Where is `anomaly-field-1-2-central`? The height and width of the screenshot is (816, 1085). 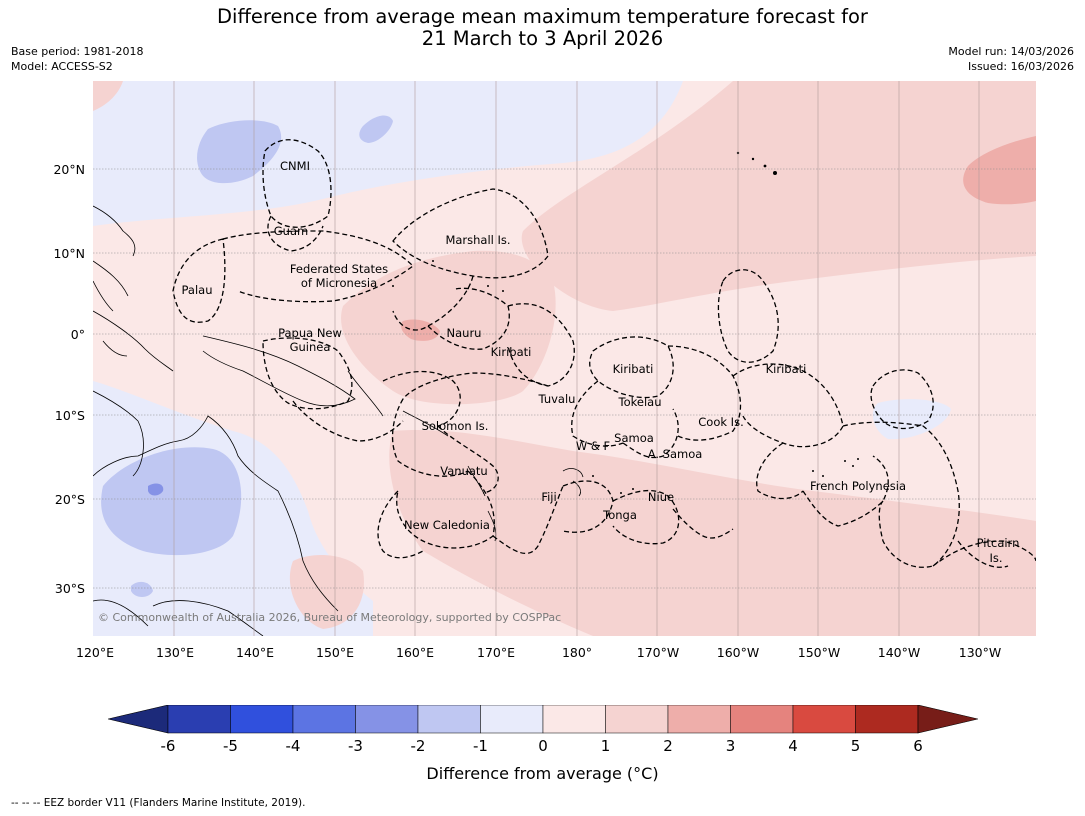
anomaly-field-1-2-central is located at coordinates (448, 327).